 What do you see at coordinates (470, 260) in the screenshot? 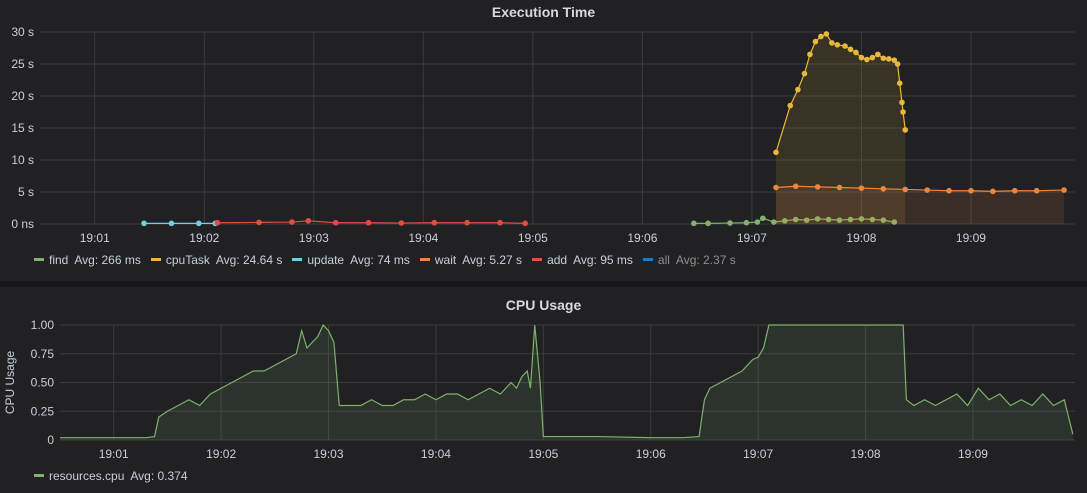
I see `legend-item-wait: wait Avg: 5.27 s` at bounding box center [470, 260].